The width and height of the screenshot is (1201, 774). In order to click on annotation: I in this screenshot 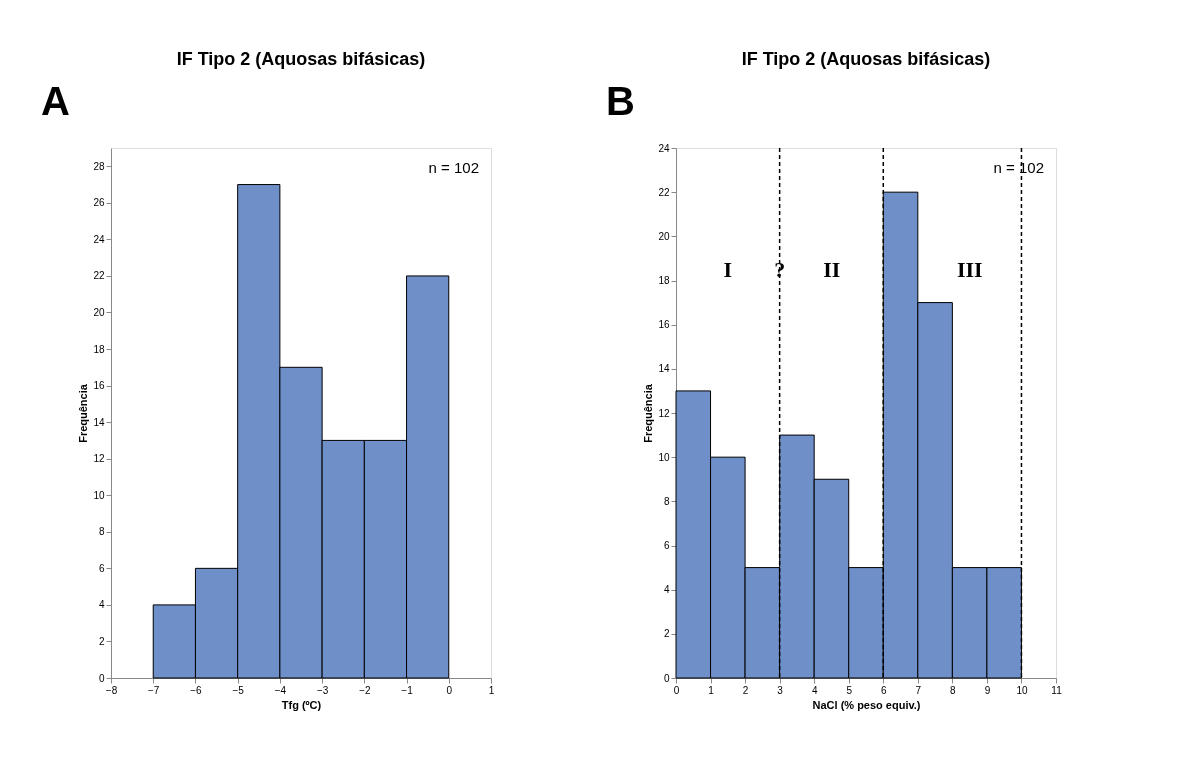, I will do `click(727, 269)`.